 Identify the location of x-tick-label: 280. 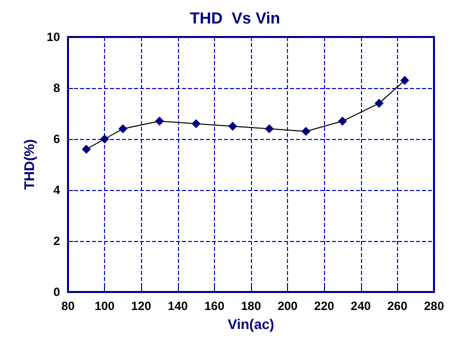
(434, 306).